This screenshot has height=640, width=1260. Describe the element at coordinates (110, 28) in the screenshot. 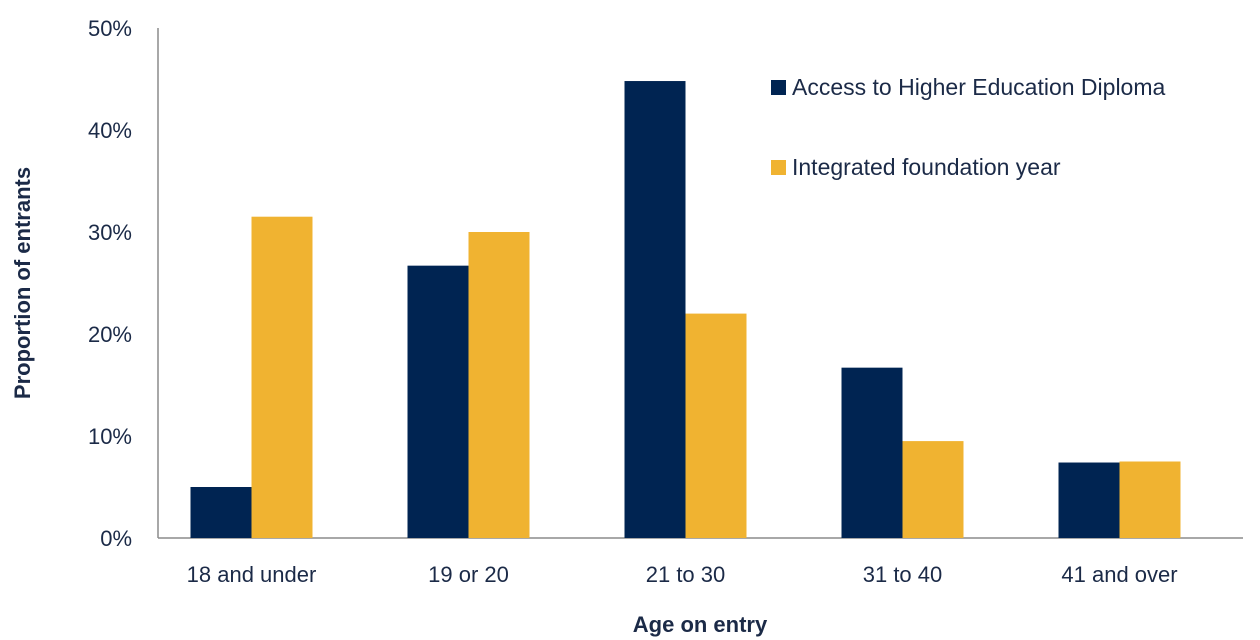

I see `y-tick-label: 50%` at that location.